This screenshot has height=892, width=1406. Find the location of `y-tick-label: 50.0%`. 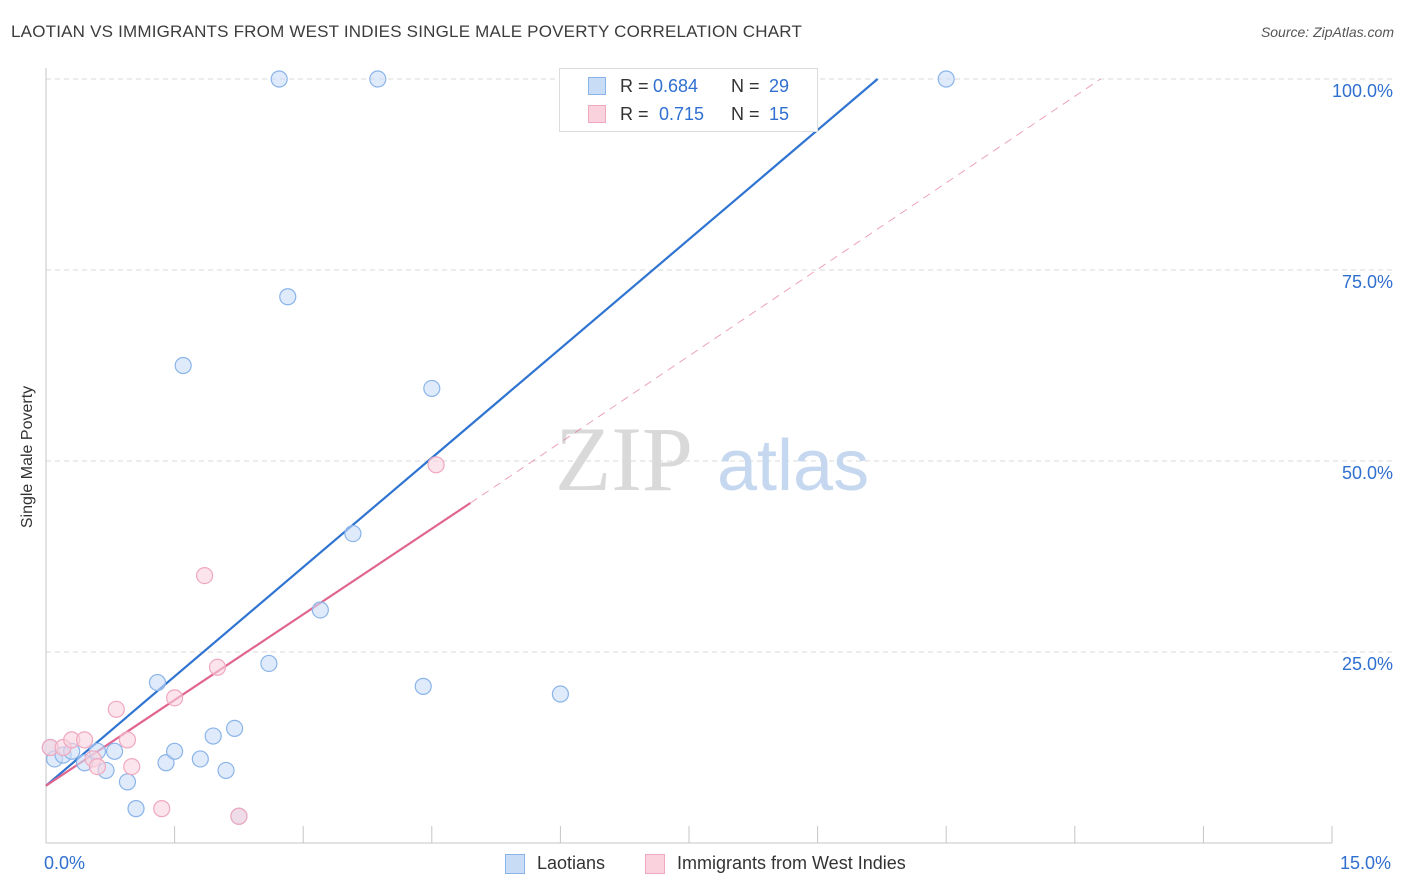

y-tick-label: 50.0% is located at coordinates (1367, 473).